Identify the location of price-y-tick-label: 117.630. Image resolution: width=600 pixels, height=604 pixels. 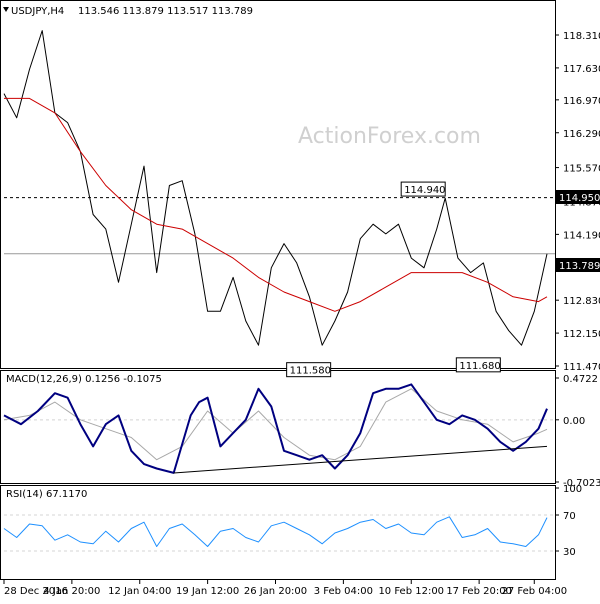
(581, 69).